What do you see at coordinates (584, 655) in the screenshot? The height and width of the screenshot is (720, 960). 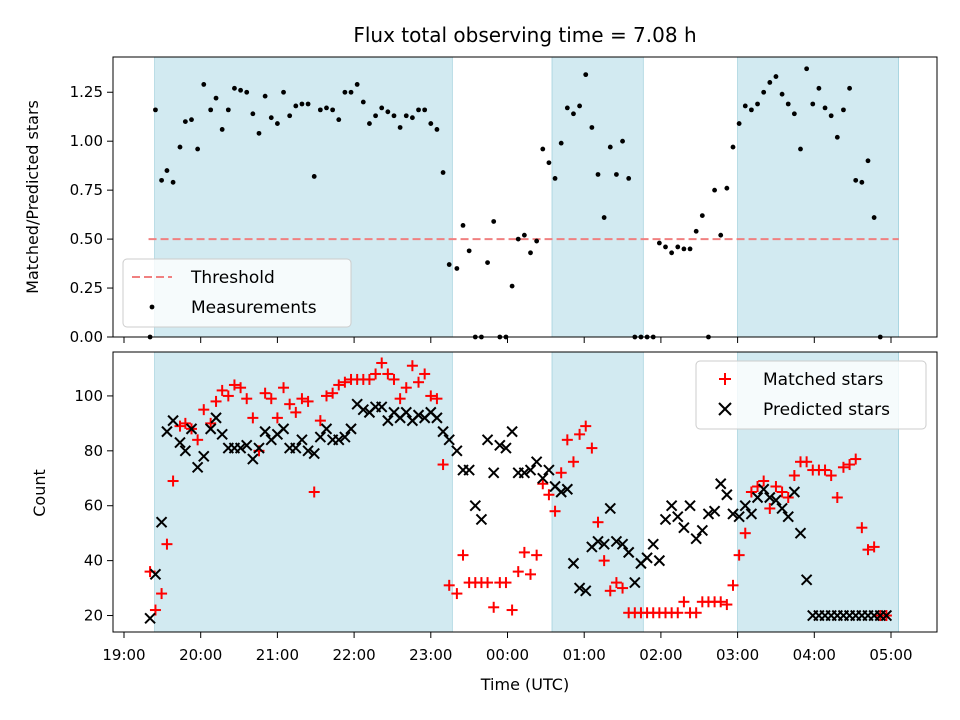 I see `x-tick-label: 01:00` at bounding box center [584, 655].